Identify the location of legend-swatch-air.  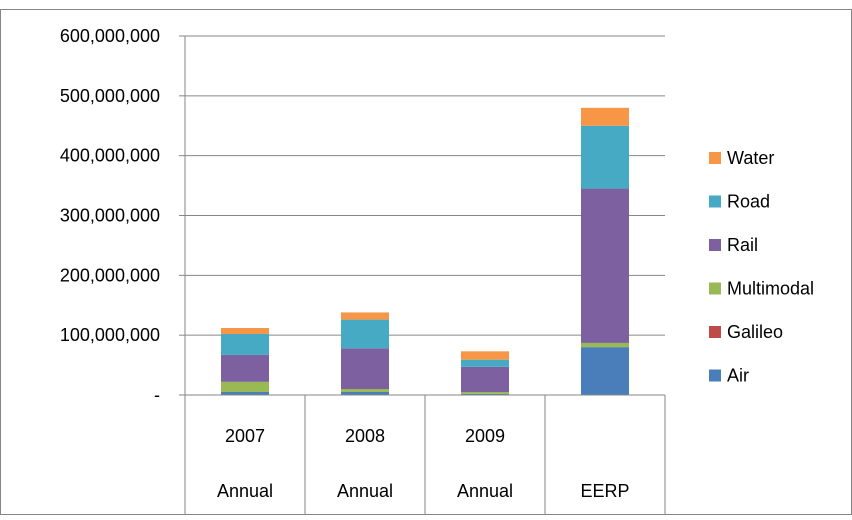
(715, 375).